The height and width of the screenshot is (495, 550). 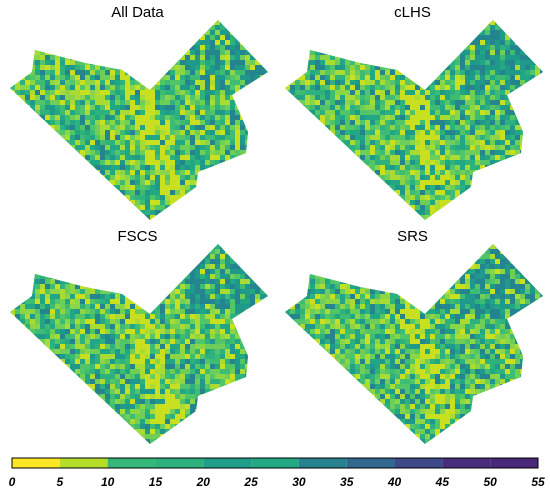 What do you see at coordinates (277, 473) in the screenshot?
I see `color-legend: 0 5 10 15 20 25 30 35 40 45 50 55` at bounding box center [277, 473].